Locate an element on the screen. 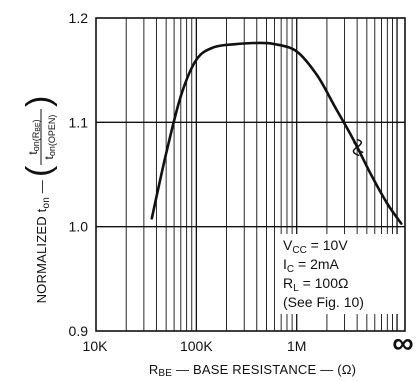  y-axis-title-numerator: ton(RBE) is located at coordinates (34, 136).